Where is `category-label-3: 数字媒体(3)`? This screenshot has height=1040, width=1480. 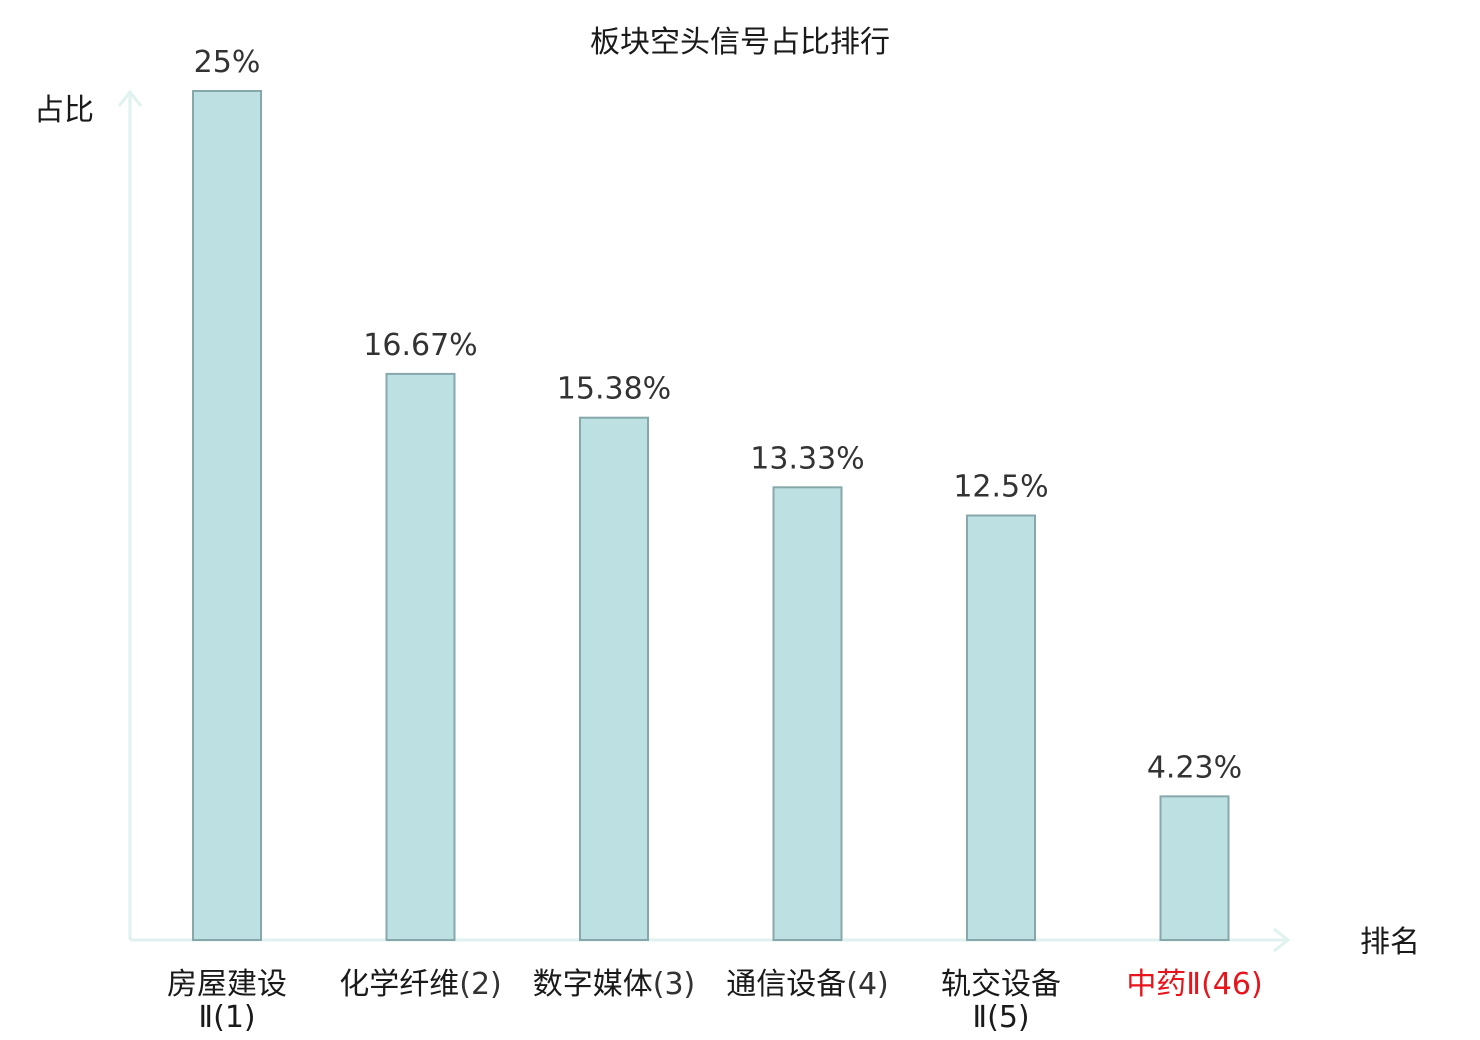
category-label-3: 数字媒体(3) is located at coordinates (614, 984).